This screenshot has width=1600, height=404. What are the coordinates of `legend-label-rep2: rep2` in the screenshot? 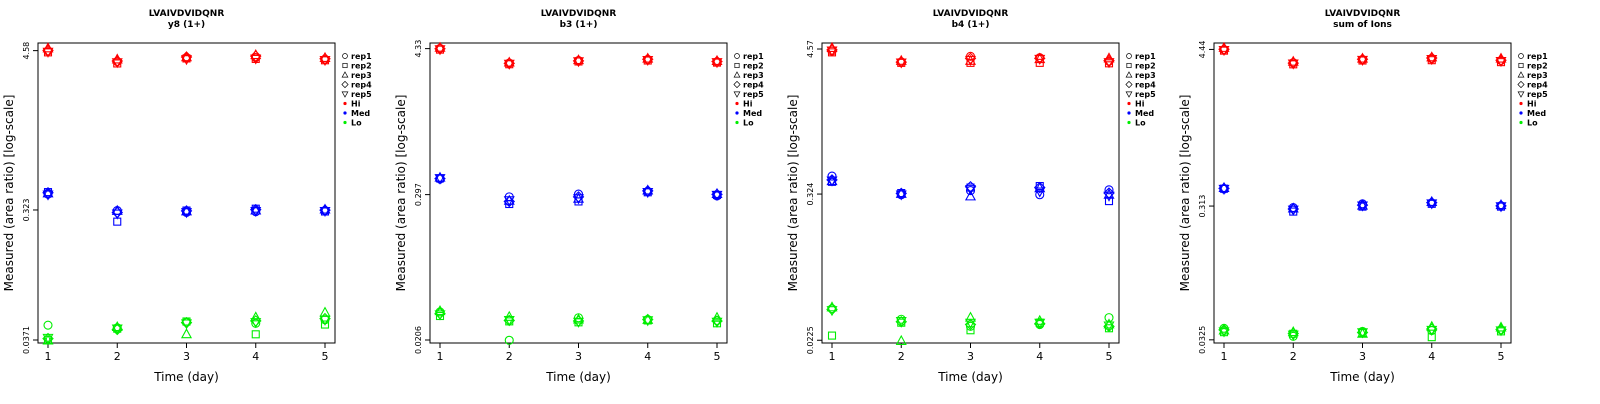 It's located at (361, 66).